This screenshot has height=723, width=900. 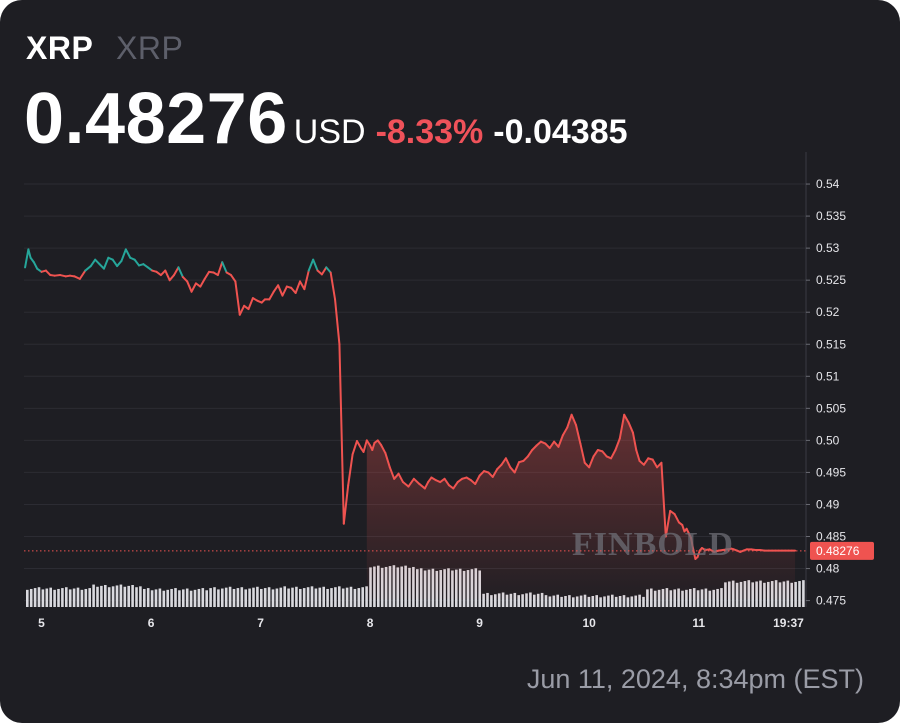 What do you see at coordinates (698, 623) in the screenshot?
I see `x-tick-label: 11` at bounding box center [698, 623].